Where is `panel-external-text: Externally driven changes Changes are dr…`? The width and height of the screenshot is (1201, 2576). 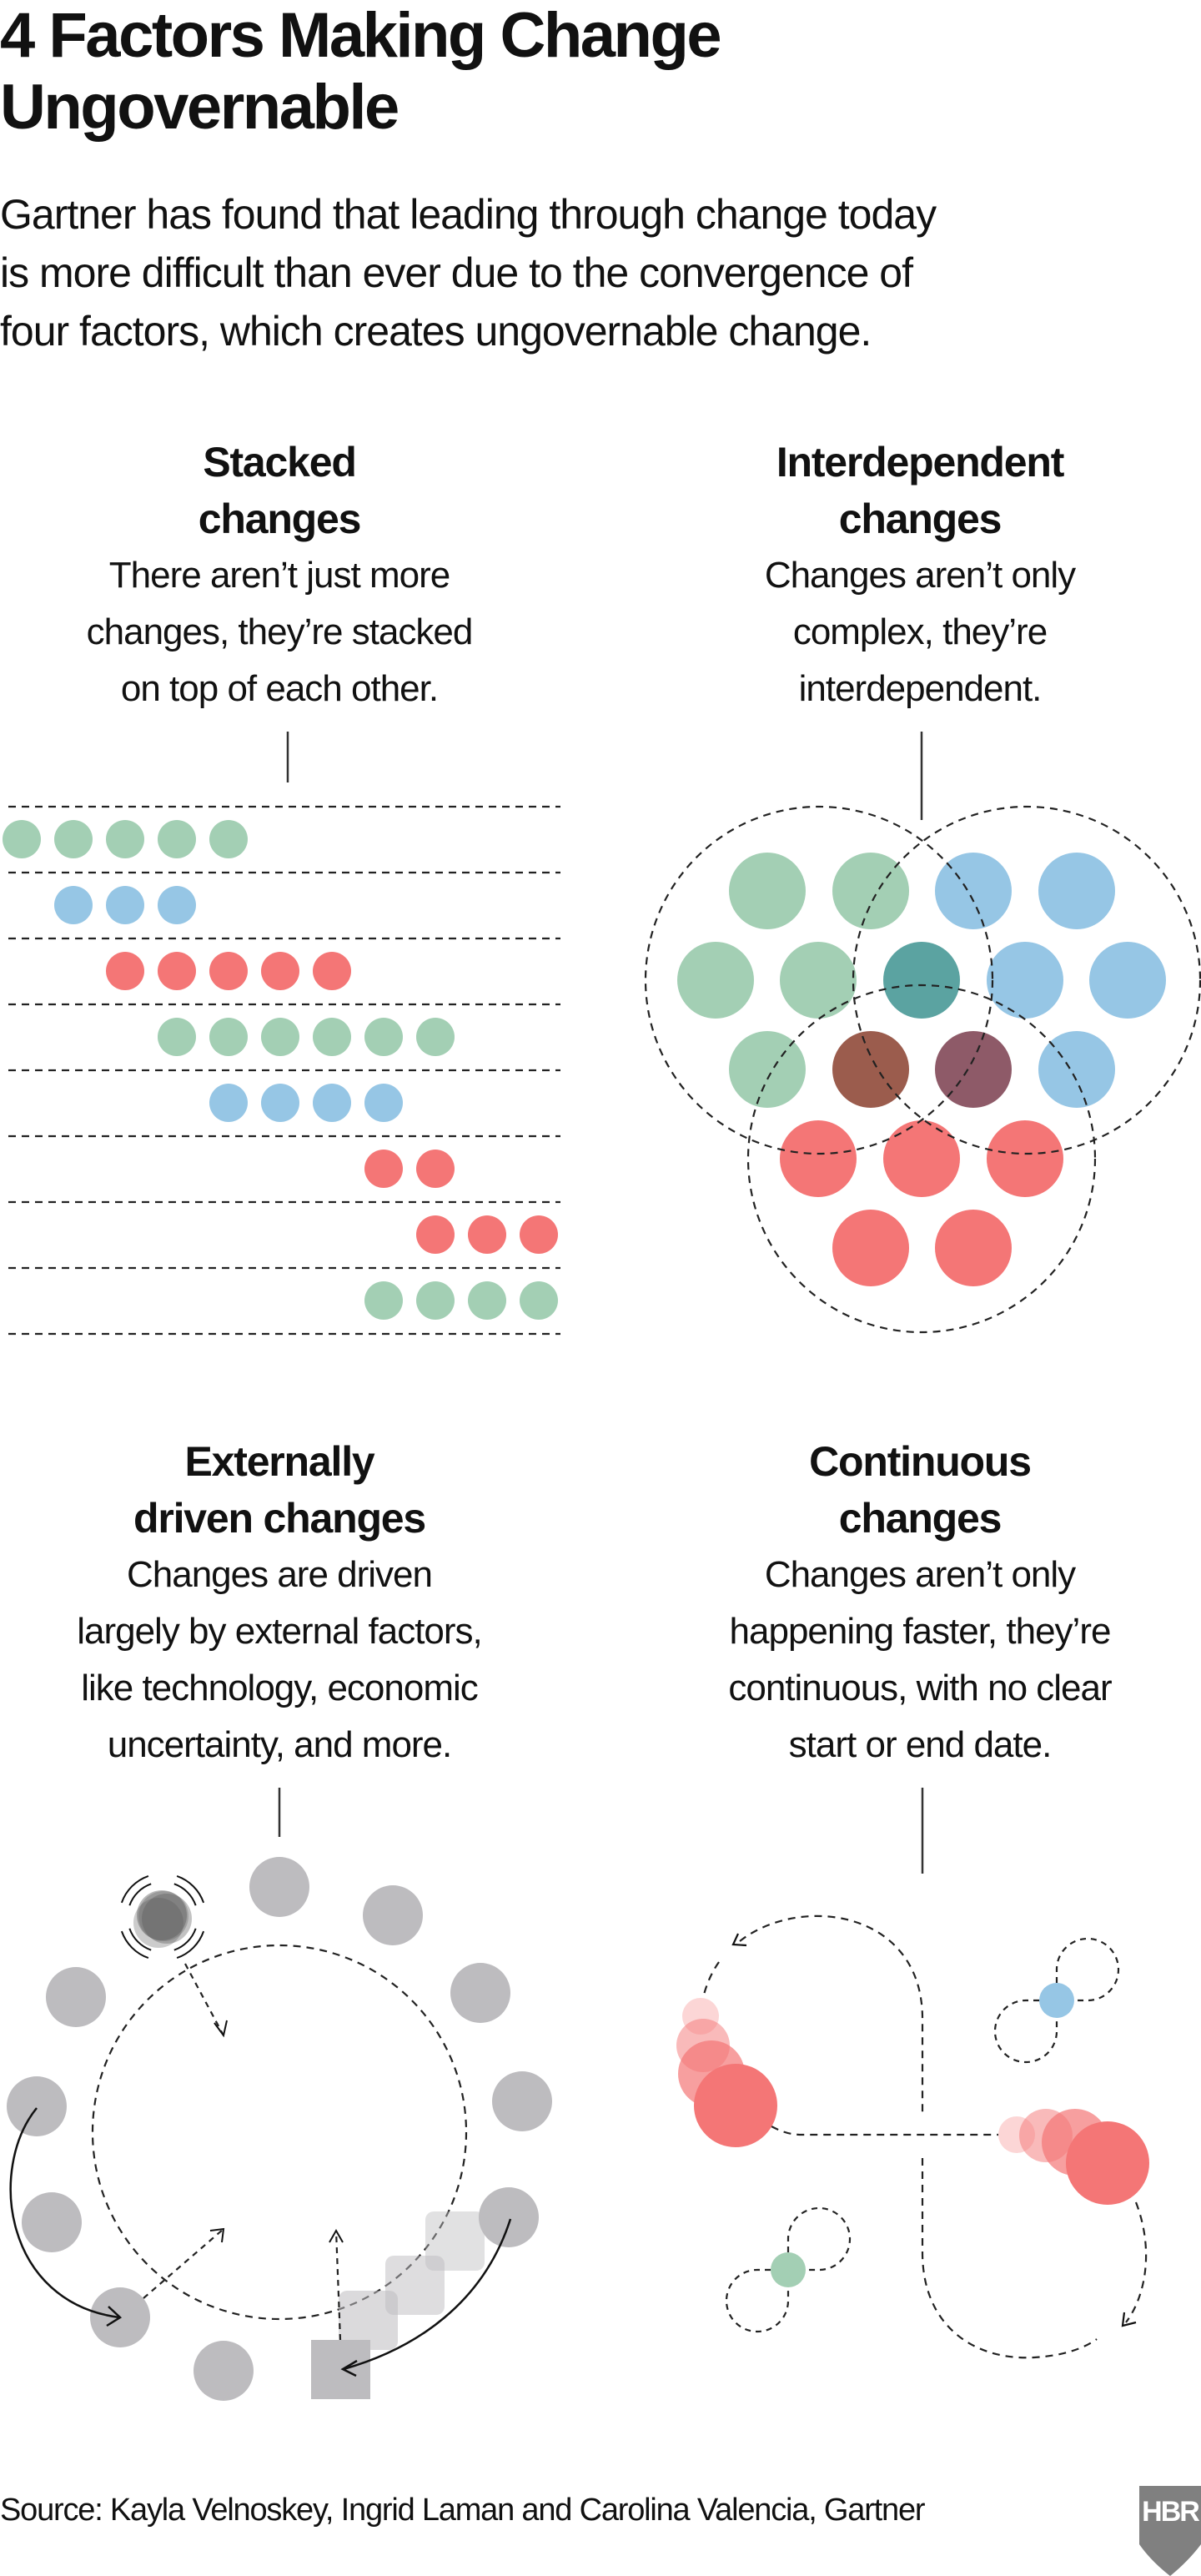 panel-external-text: Externally driven changes Changes are dr… is located at coordinates (285, 1603).